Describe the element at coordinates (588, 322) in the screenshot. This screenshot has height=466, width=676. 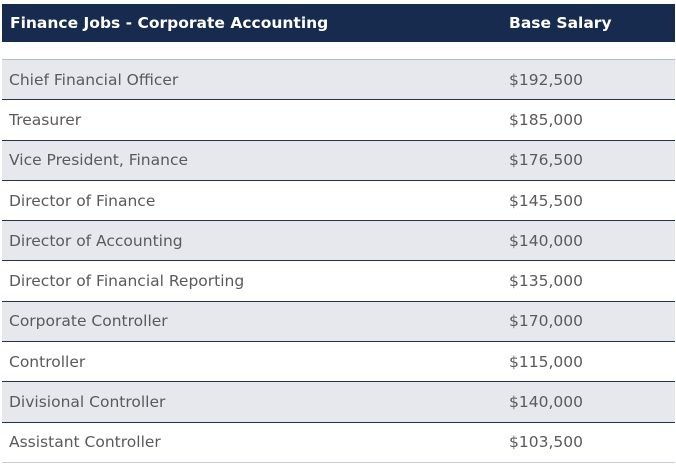
I see `salary-cell: $170,000` at that location.